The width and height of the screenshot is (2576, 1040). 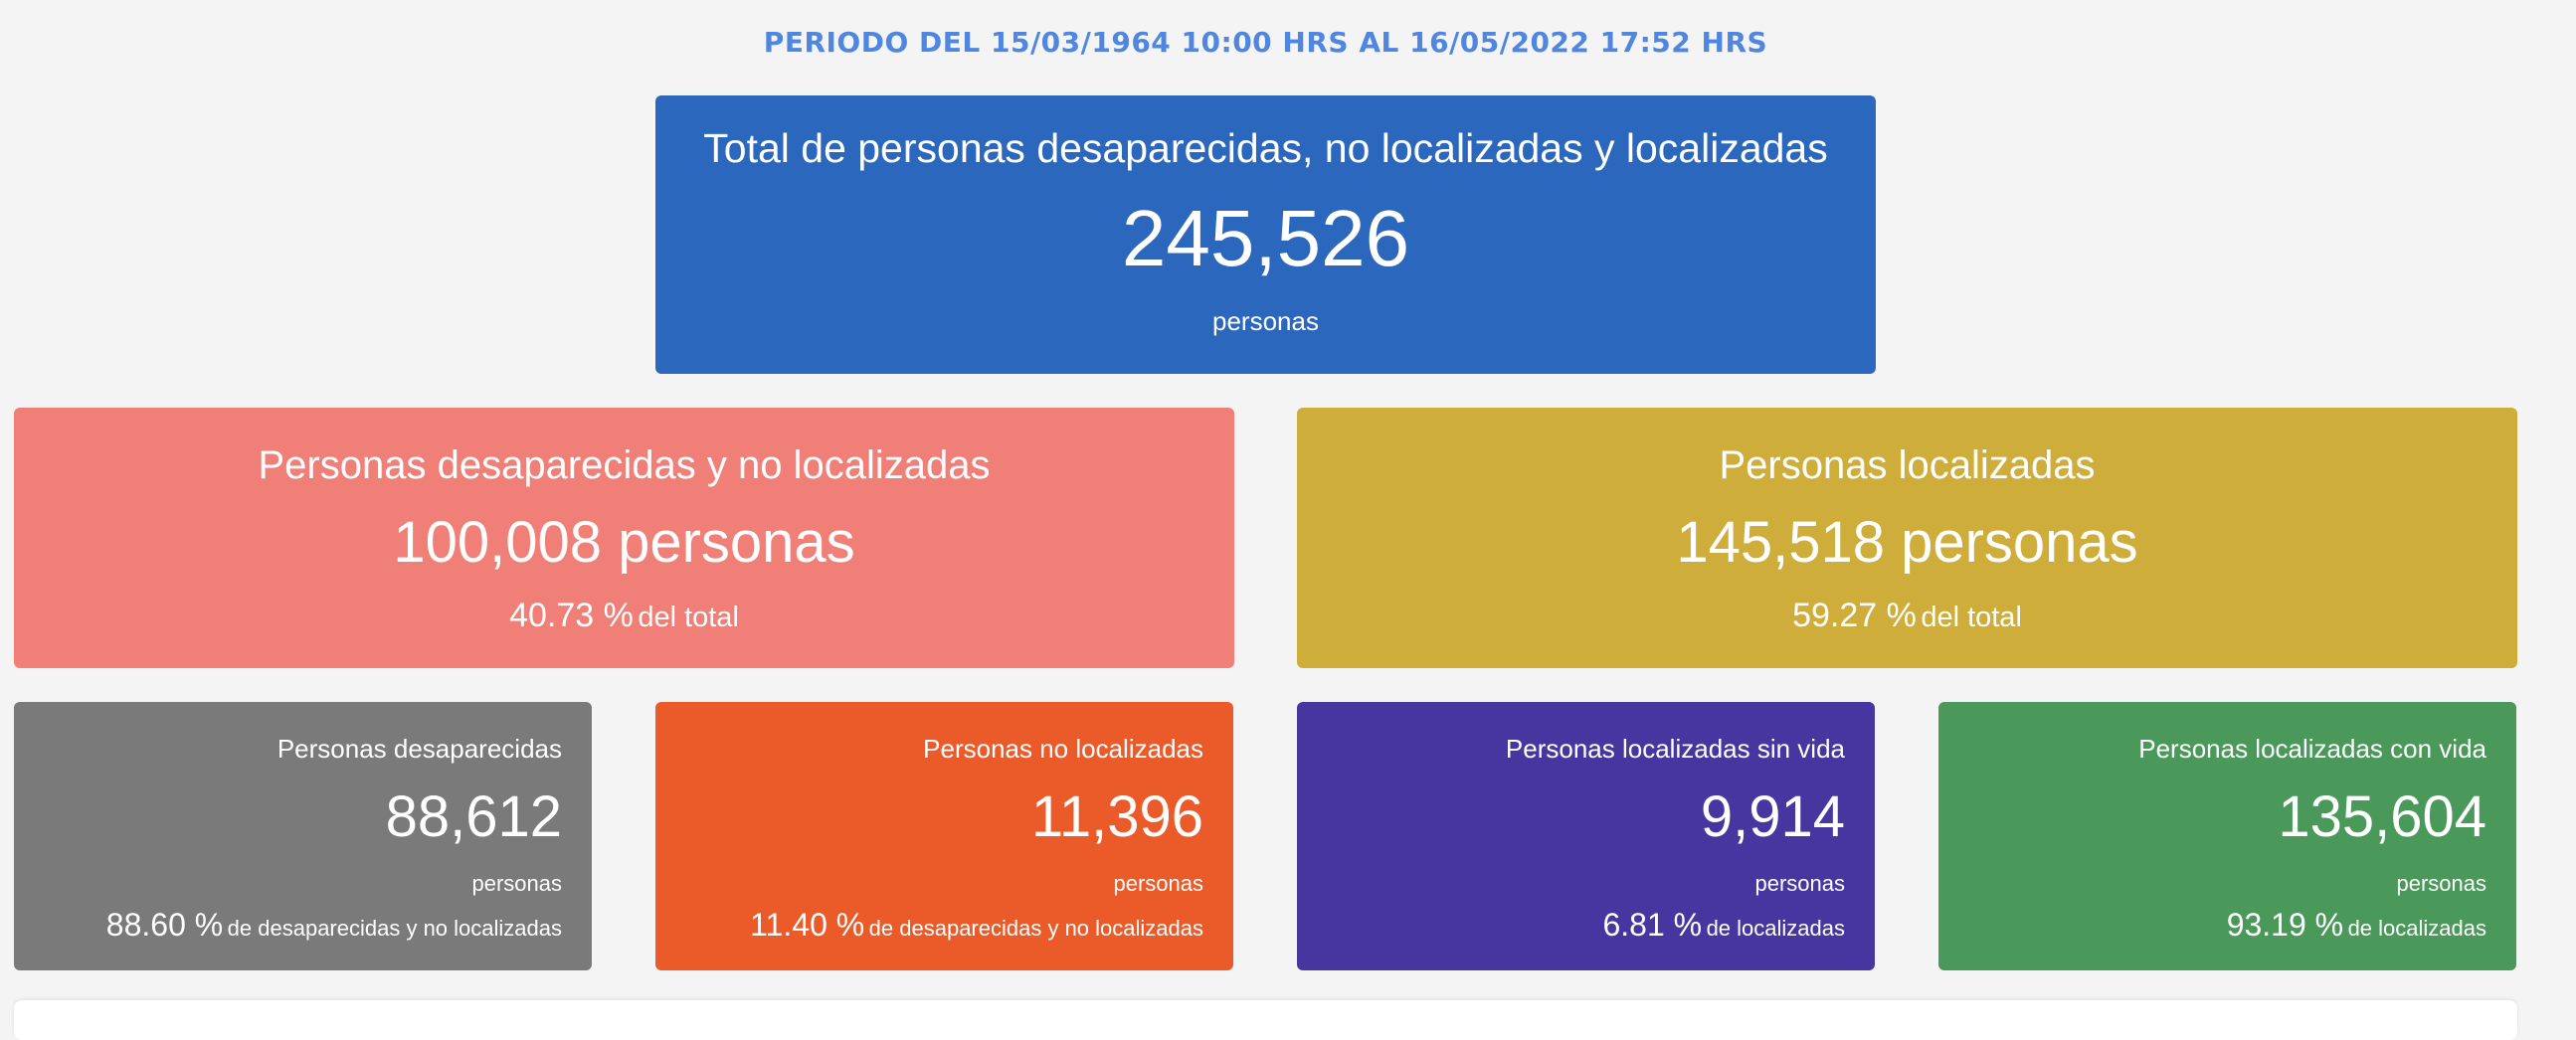 I want to click on total-card-unit: personas, so click(x=1265, y=321).